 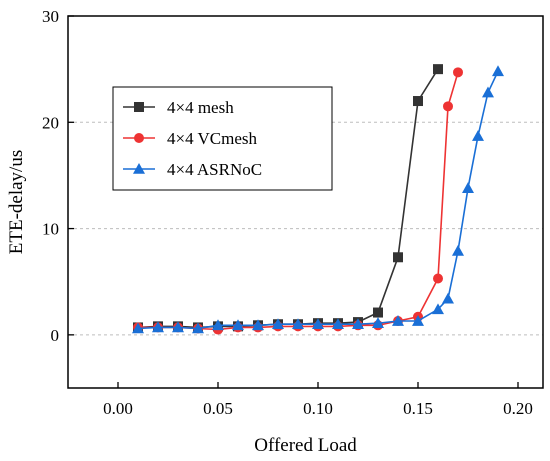 I want to click on y-tick-label-2: 20, so click(x=50, y=122).